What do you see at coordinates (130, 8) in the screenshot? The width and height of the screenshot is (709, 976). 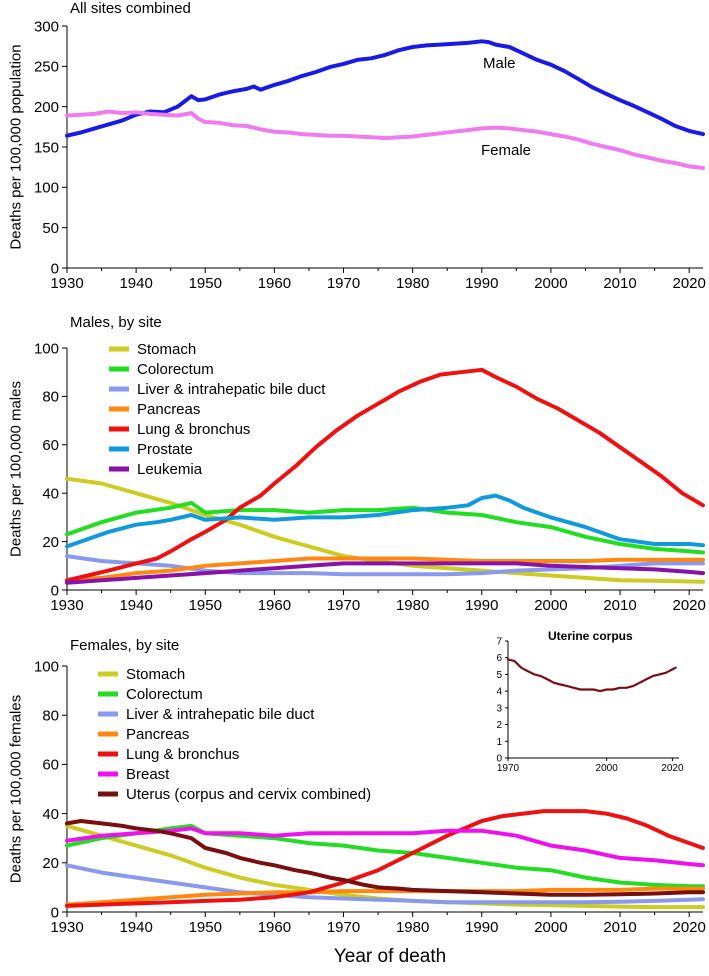 I see `chart-title: All sites combined` at bounding box center [130, 8].